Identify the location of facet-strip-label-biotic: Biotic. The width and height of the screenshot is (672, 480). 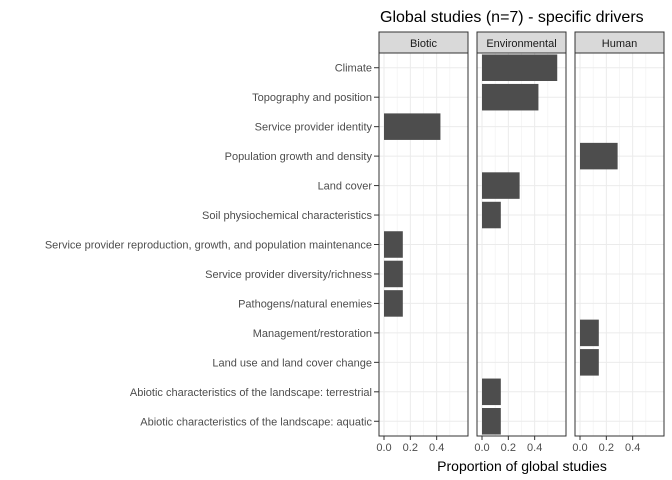
(423, 44).